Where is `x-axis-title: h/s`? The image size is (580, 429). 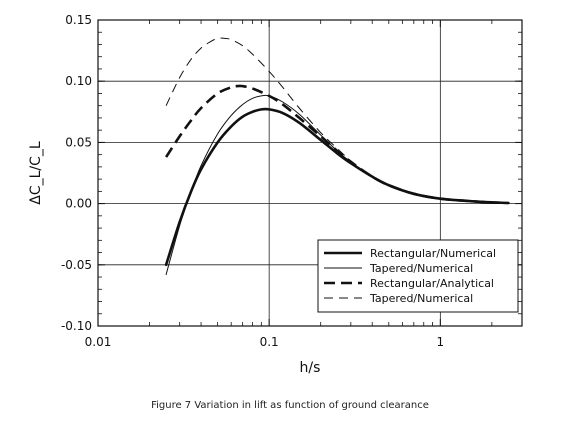 x-axis-title: h/s is located at coordinates (310, 368).